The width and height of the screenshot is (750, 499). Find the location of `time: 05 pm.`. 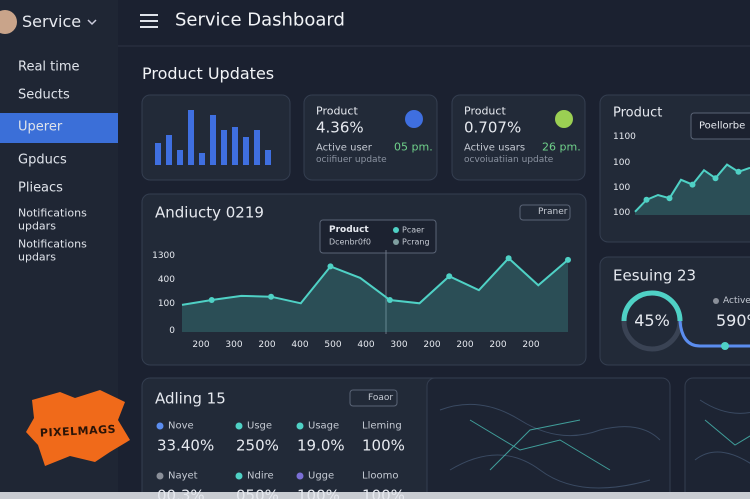

time: 05 pm. is located at coordinates (413, 147).